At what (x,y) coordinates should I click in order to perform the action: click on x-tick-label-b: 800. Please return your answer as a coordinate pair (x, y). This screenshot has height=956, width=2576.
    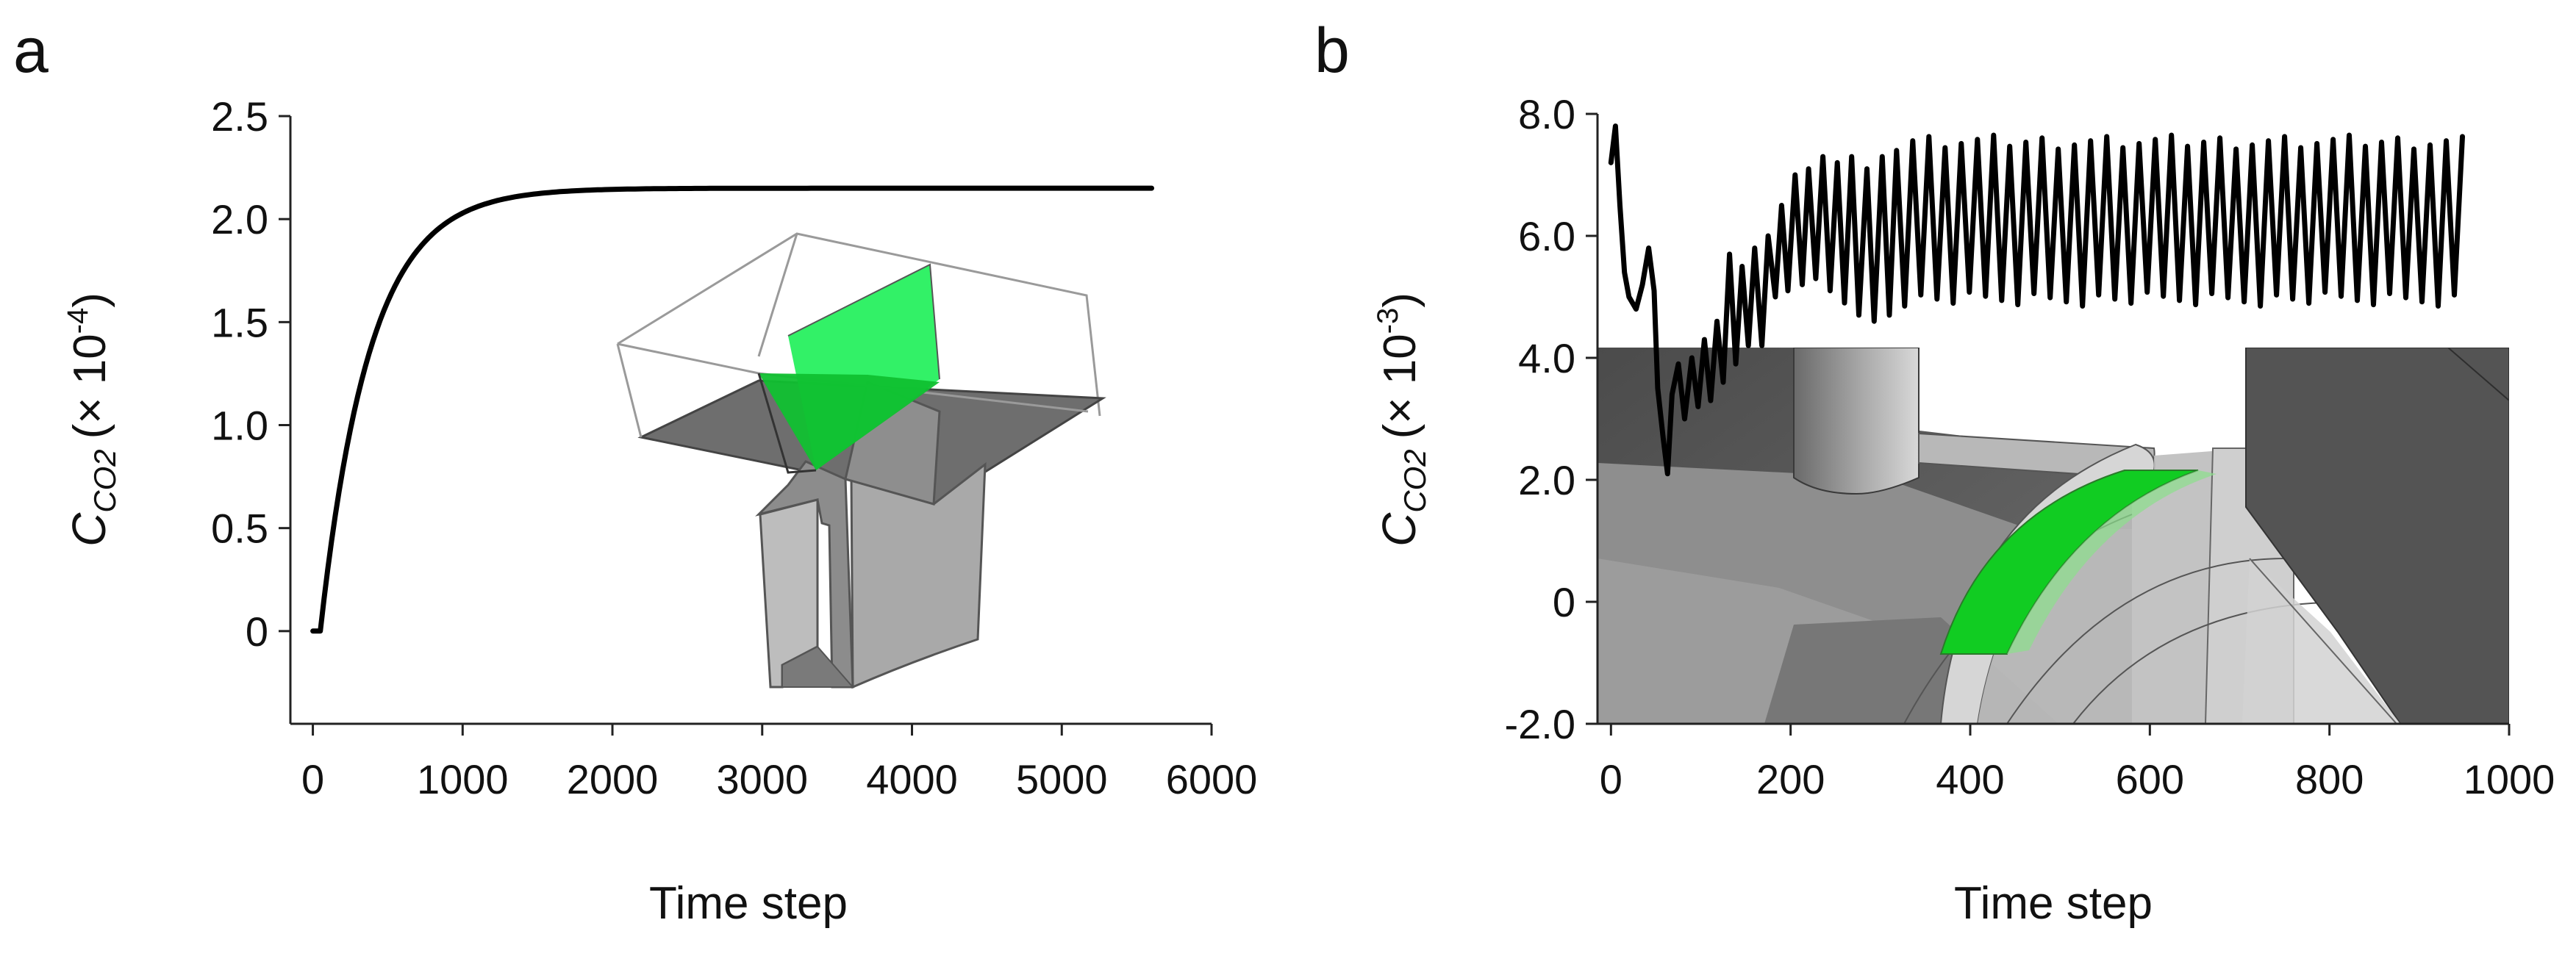
    Looking at the image, I should click on (2329, 779).